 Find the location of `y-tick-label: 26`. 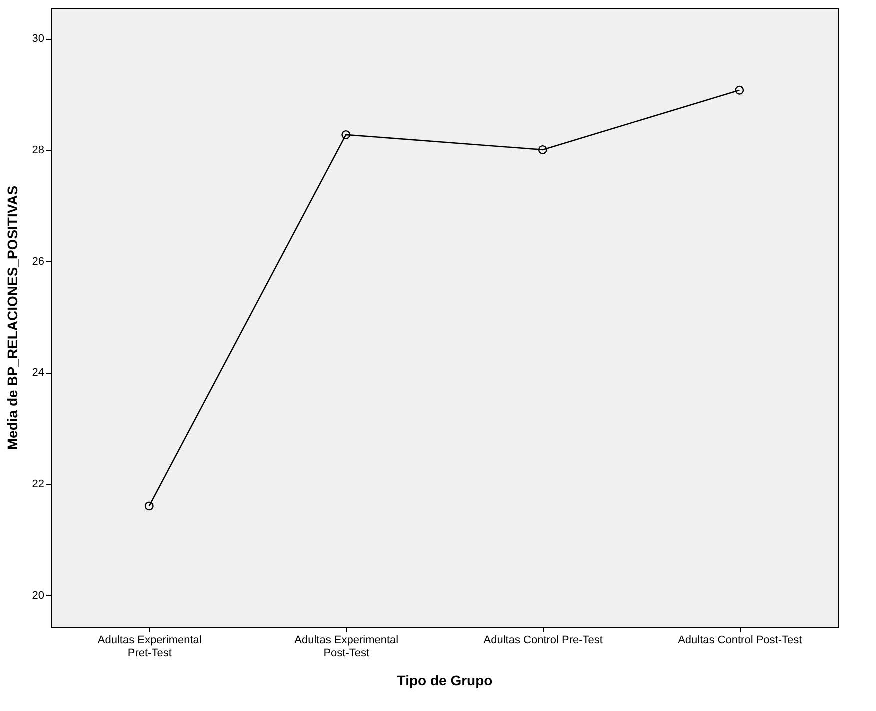

y-tick-label: 26 is located at coordinates (38, 262).